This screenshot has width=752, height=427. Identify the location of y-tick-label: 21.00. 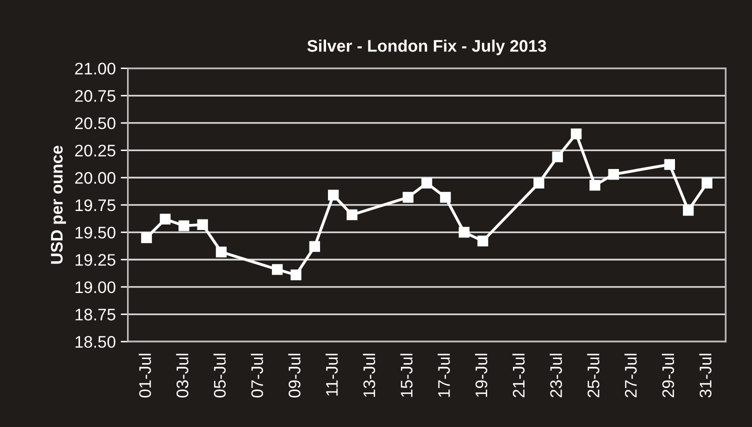
(95, 68).